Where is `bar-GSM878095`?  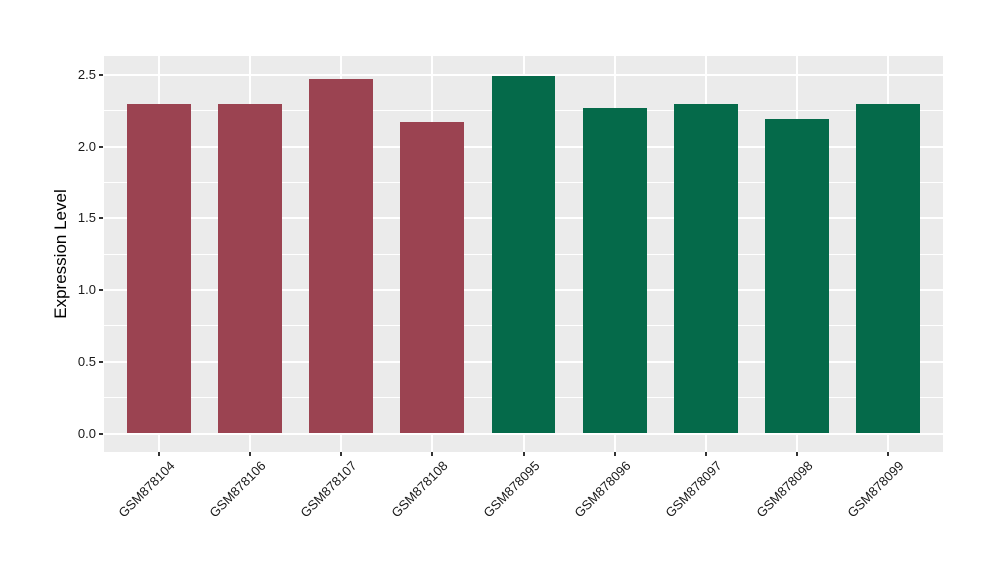
bar-GSM878095 is located at coordinates (523, 255).